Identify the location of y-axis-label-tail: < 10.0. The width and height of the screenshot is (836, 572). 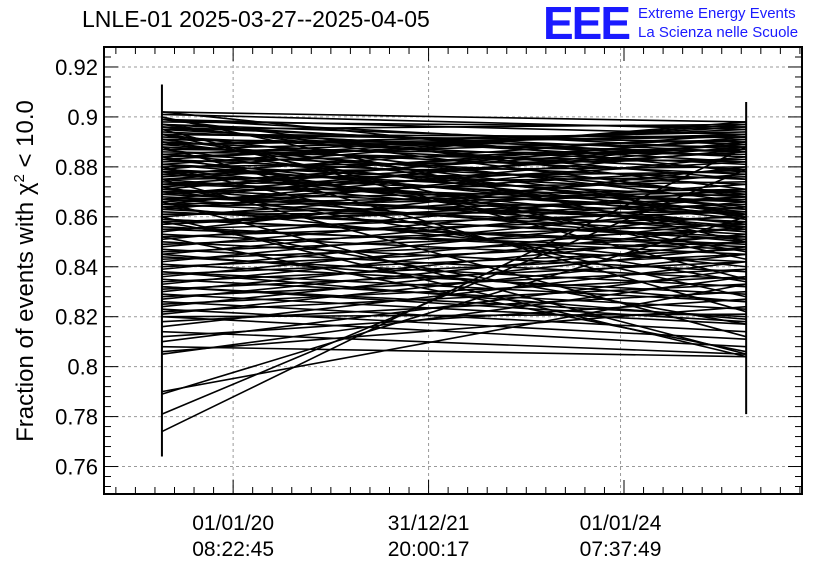
(25, 137).